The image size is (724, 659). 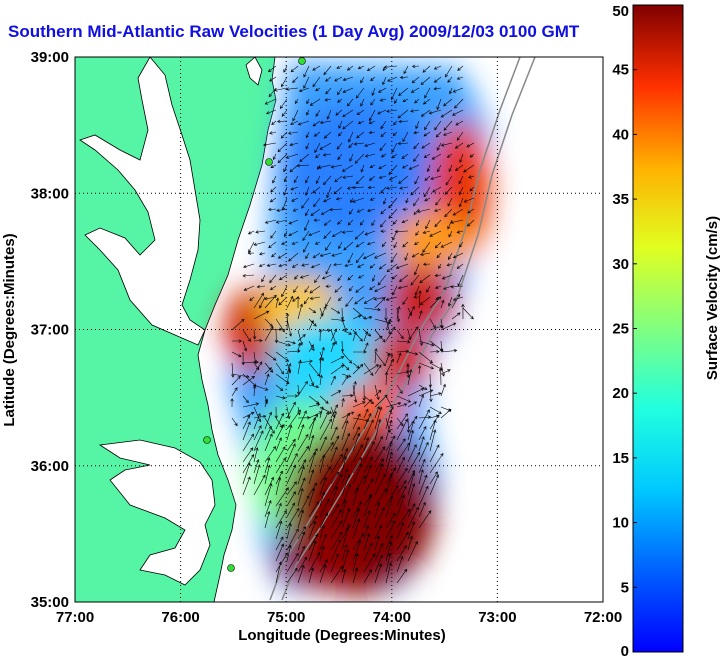 What do you see at coordinates (50, 330) in the screenshot?
I see `y-tick-label: 37:00` at bounding box center [50, 330].